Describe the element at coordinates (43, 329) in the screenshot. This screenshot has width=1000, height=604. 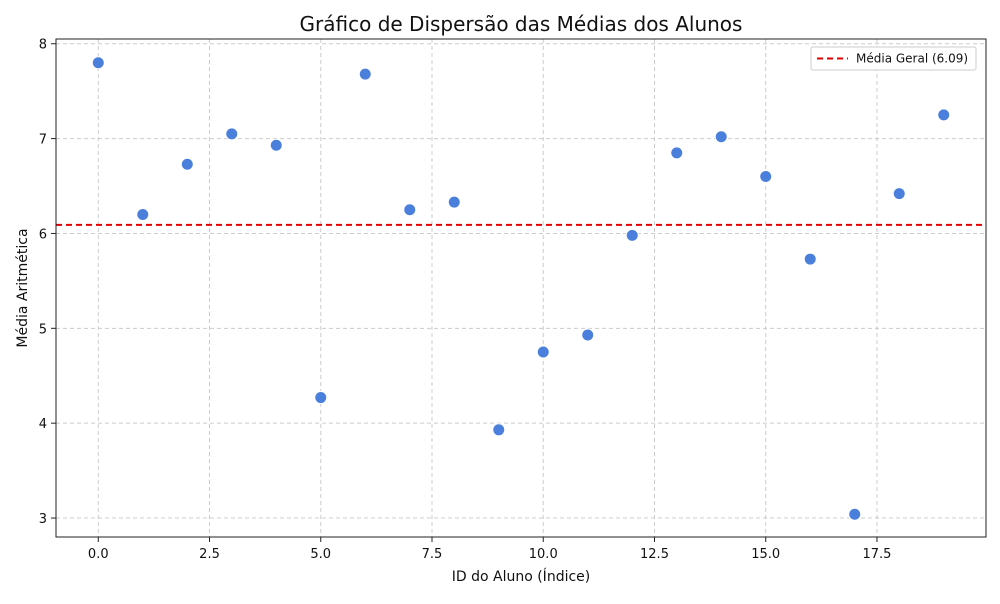
I see `y-tick-label: 5` at that location.